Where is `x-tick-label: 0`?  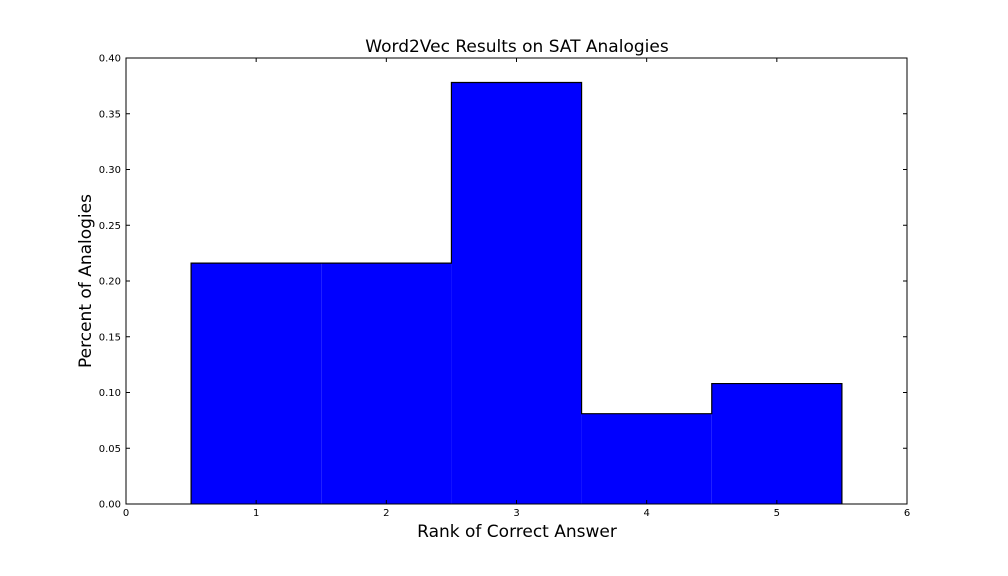
x-tick-label: 0 is located at coordinates (126, 513).